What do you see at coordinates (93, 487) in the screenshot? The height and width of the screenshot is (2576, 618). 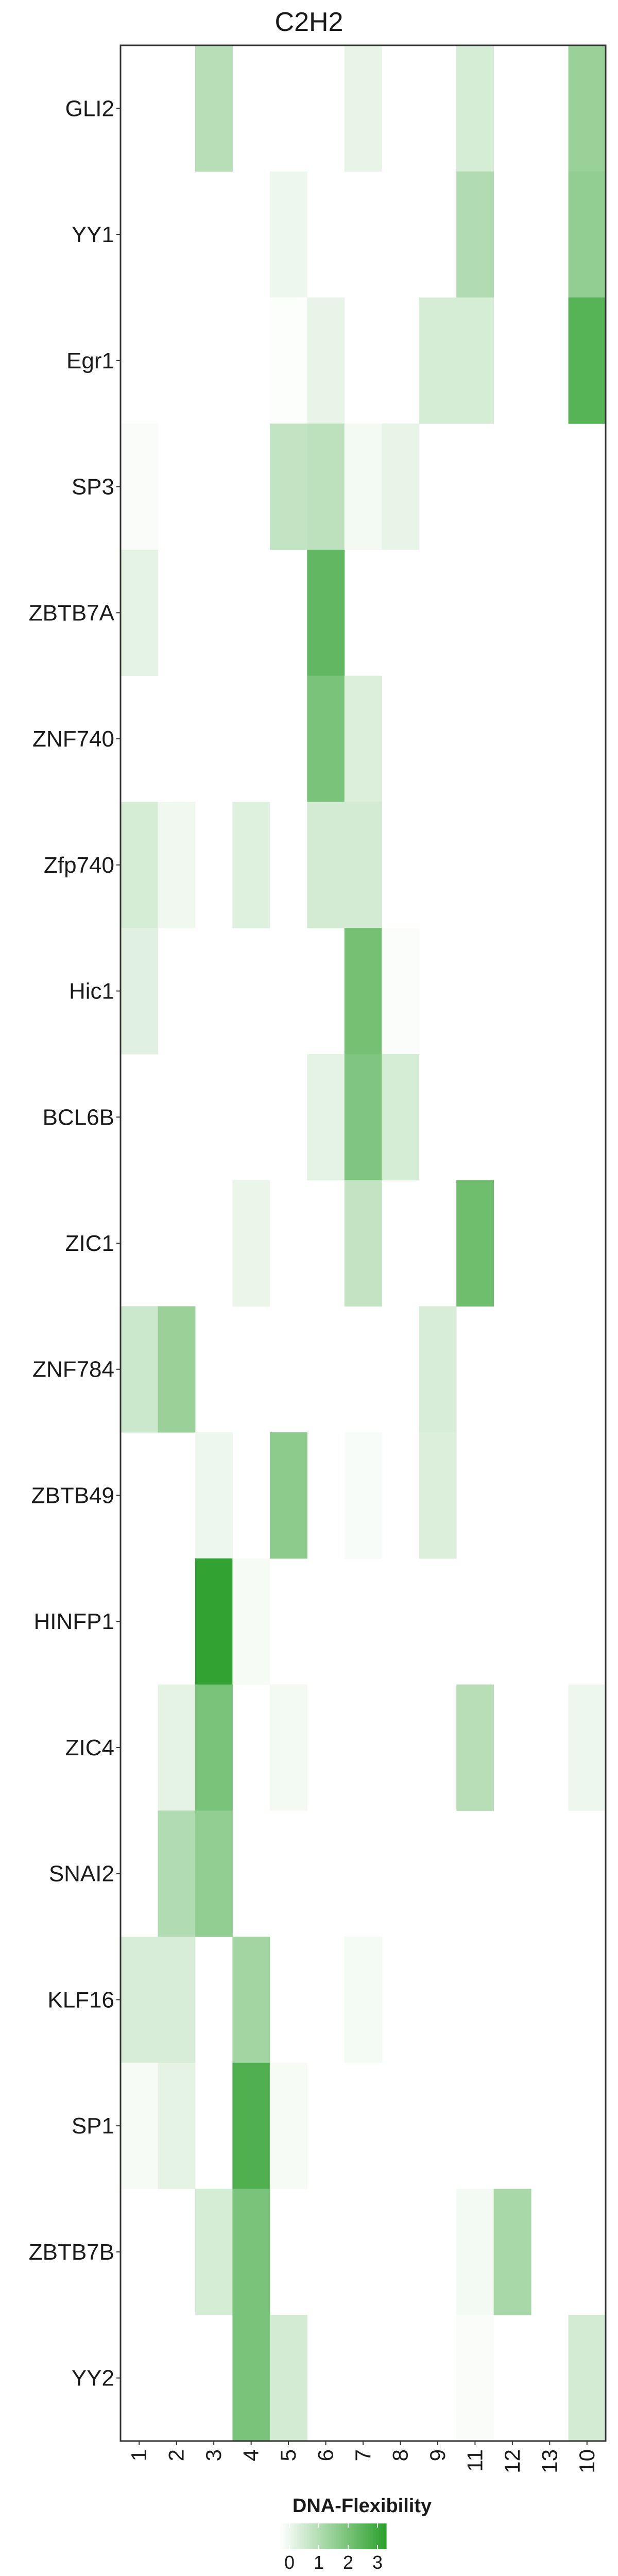 I see `row-label: SP3` at bounding box center [93, 487].